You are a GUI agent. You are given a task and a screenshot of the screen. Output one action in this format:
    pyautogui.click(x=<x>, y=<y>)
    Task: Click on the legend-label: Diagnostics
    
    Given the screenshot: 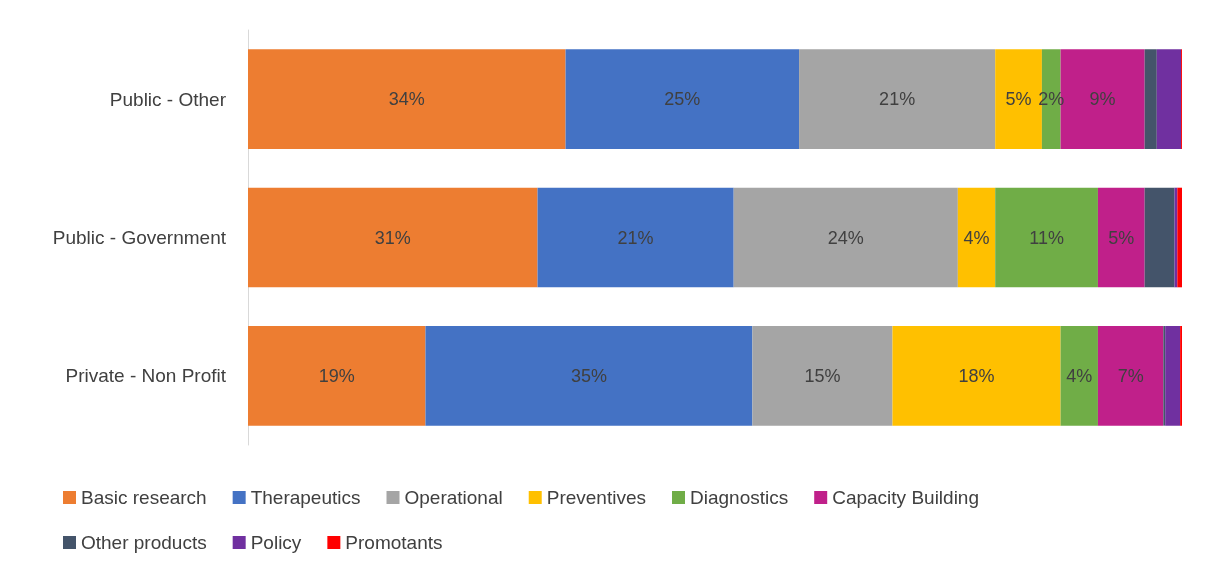 What is the action you would take?
    pyautogui.click(x=739, y=497)
    